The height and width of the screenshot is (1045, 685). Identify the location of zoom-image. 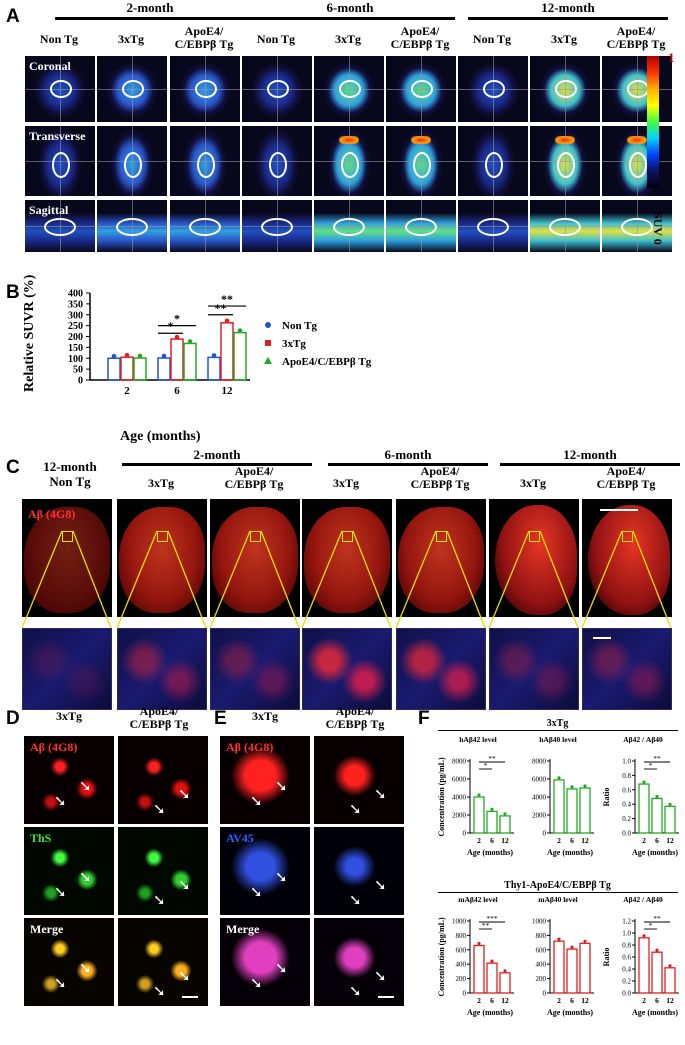
(347, 669).